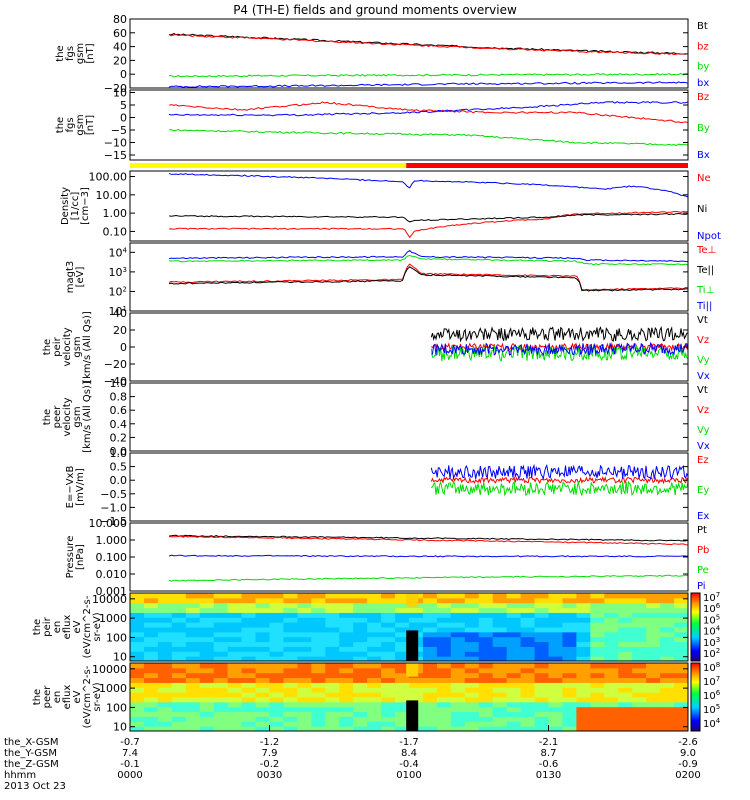 This screenshot has height=800, width=750. What do you see at coordinates (67, 697) in the screenshot?
I see `y-label-line: eflux` at bounding box center [67, 697].